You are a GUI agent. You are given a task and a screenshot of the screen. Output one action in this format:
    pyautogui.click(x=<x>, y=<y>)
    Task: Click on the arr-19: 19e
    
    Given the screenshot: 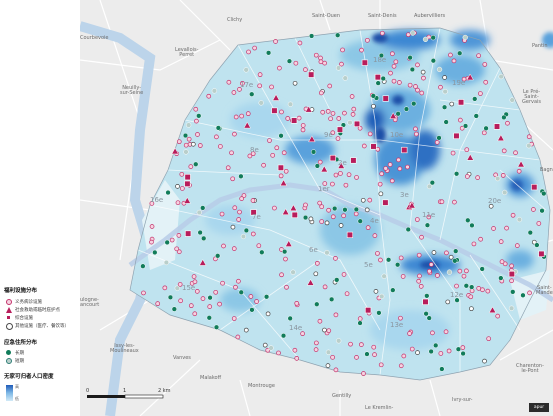 What is the action you would take?
    pyautogui.click(x=459, y=83)
    